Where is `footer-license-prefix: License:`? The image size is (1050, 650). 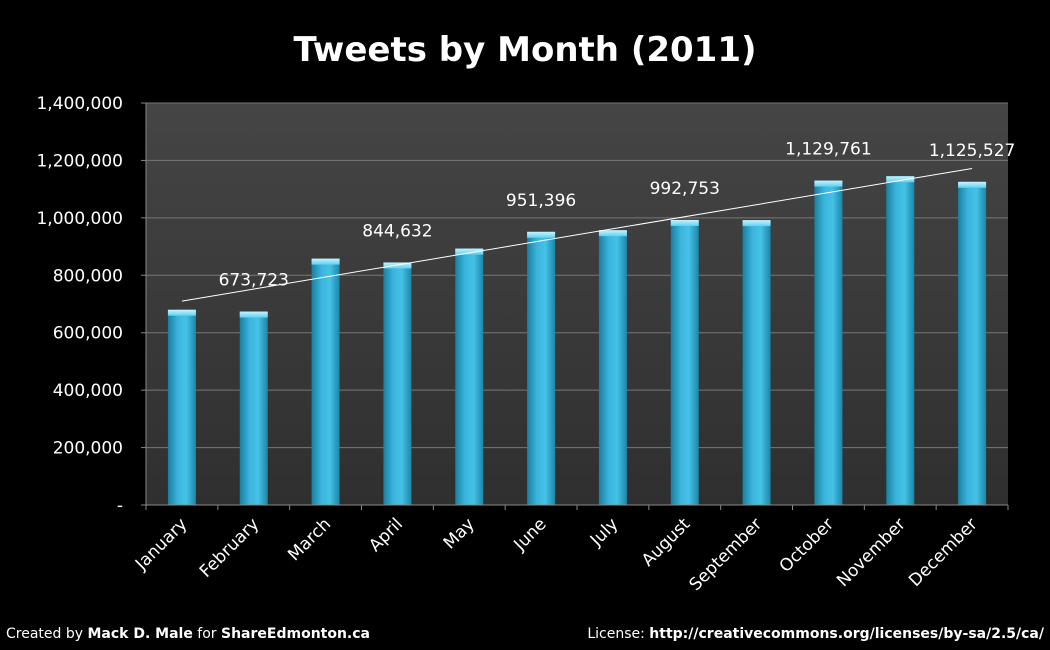 footer-license-prefix: License: is located at coordinates (618, 634).